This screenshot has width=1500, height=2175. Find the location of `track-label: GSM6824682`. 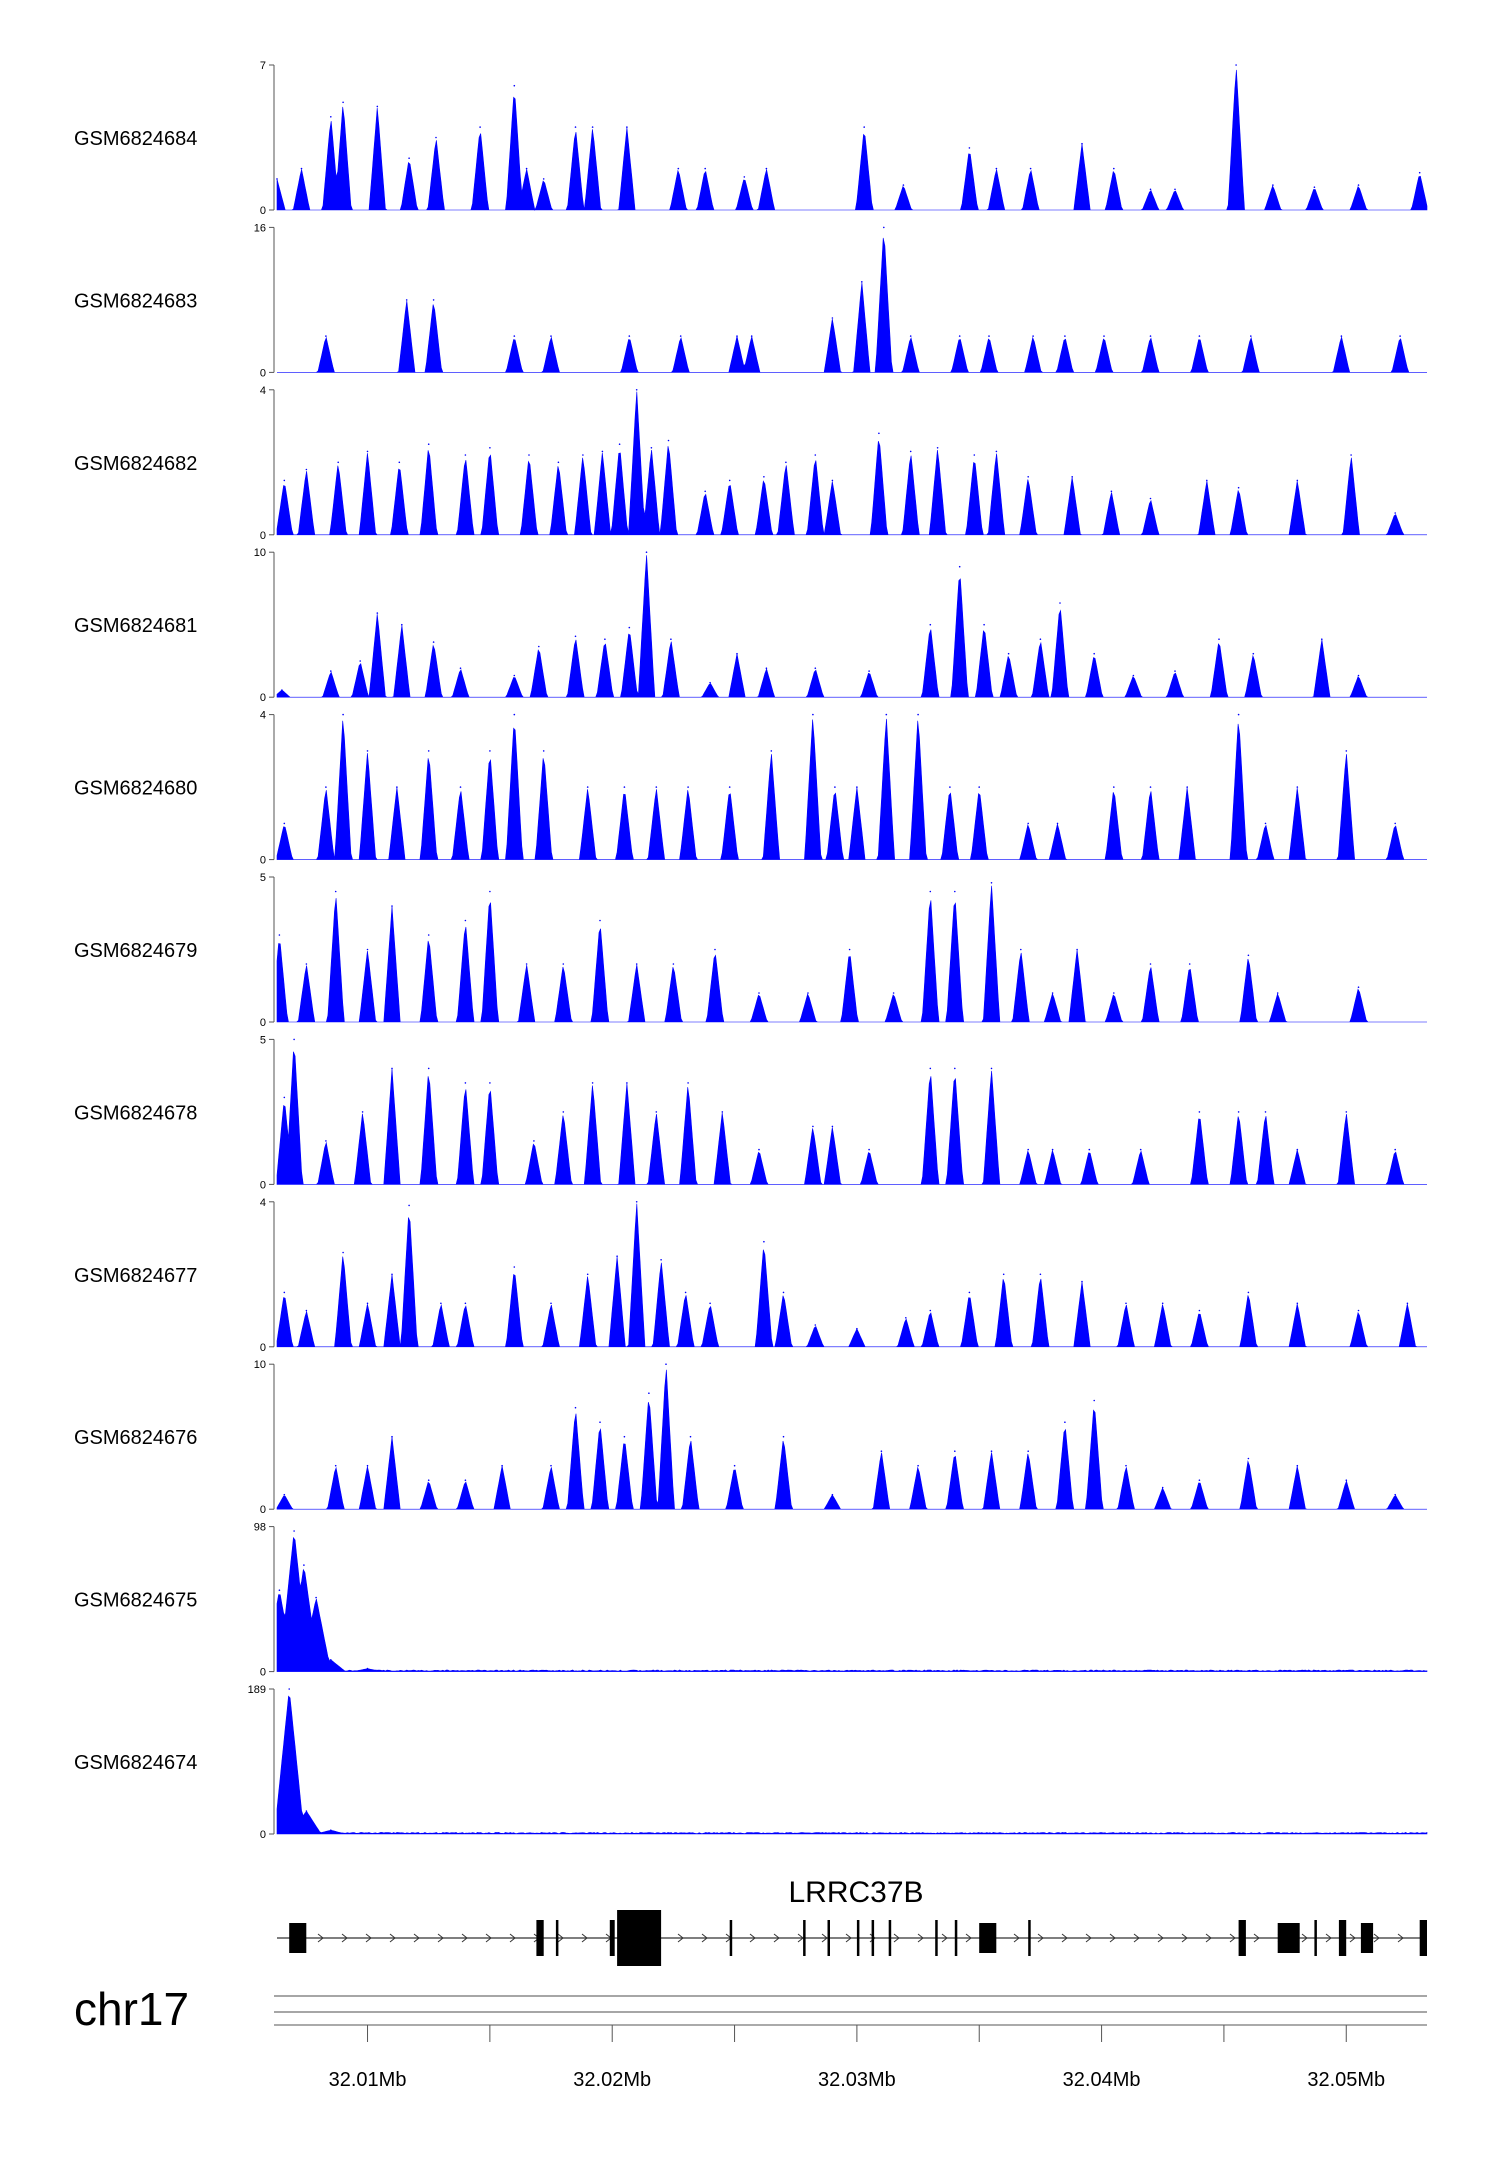

track-label: GSM6824682 is located at coordinates (135, 464).